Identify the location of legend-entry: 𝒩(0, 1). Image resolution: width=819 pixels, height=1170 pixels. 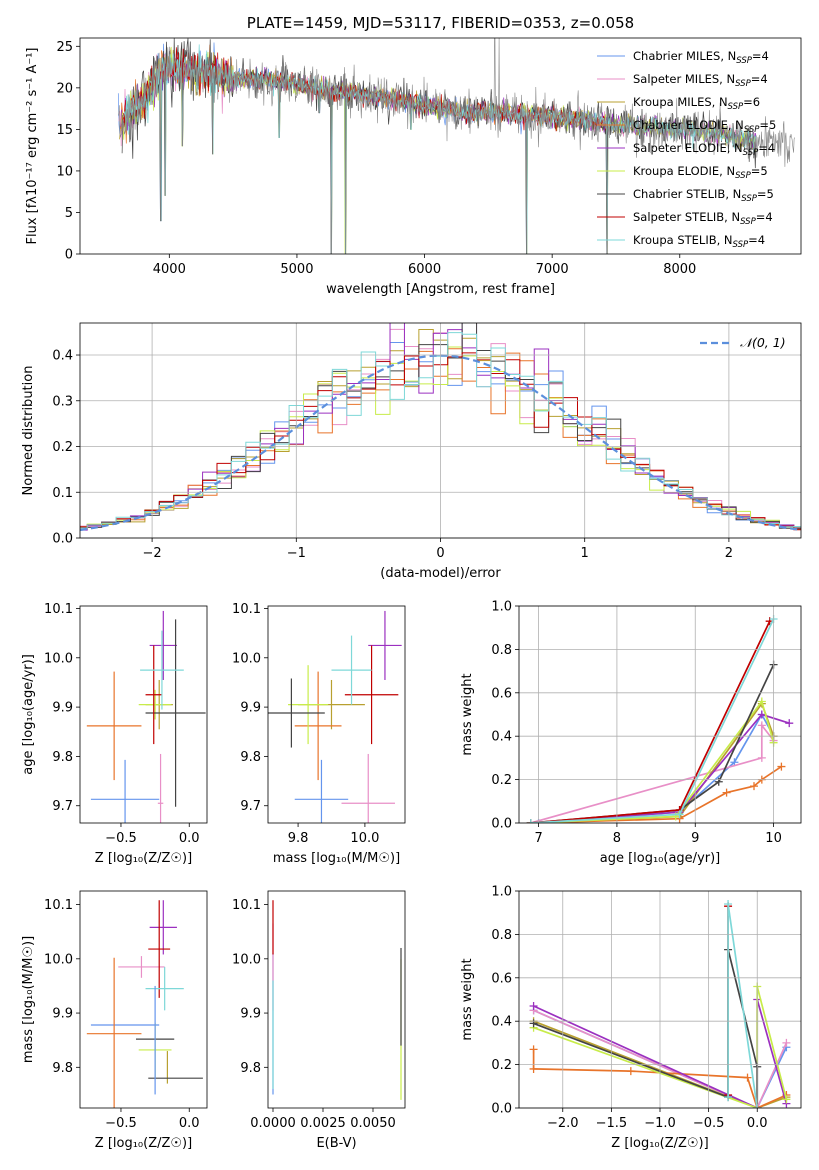
(763, 342).